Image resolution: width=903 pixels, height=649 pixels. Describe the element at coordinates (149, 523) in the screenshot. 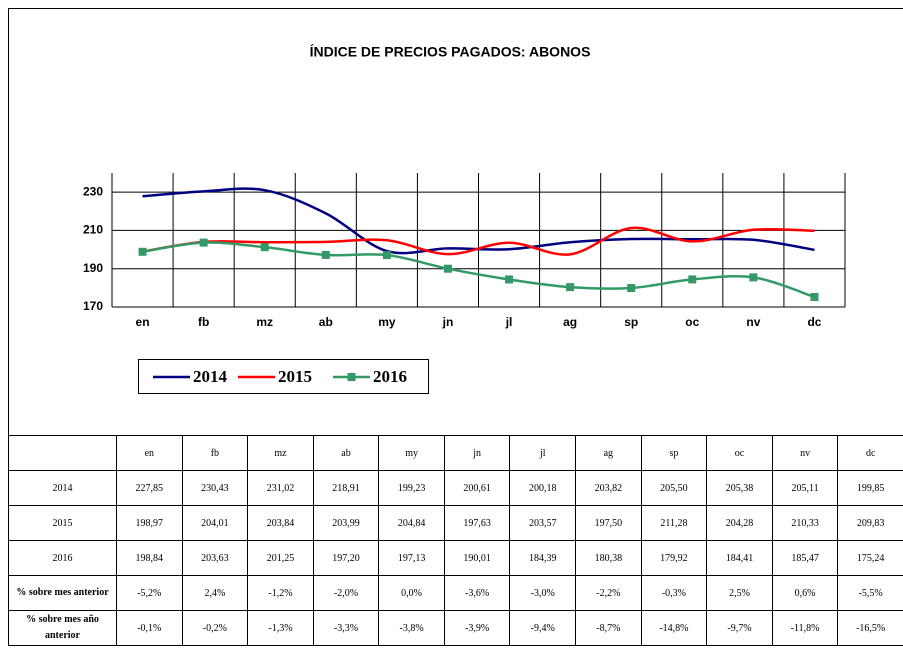

I see `cell: 198,97` at that location.